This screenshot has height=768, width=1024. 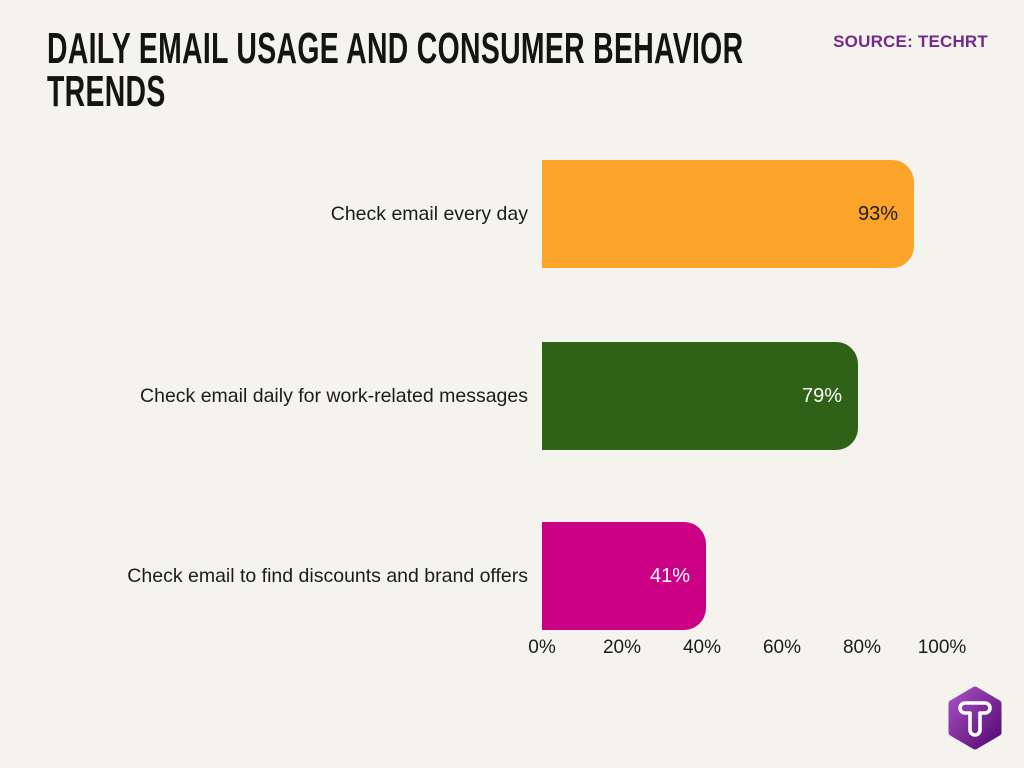 What do you see at coordinates (782, 647) in the screenshot?
I see `x-axis-tick: 60%` at bounding box center [782, 647].